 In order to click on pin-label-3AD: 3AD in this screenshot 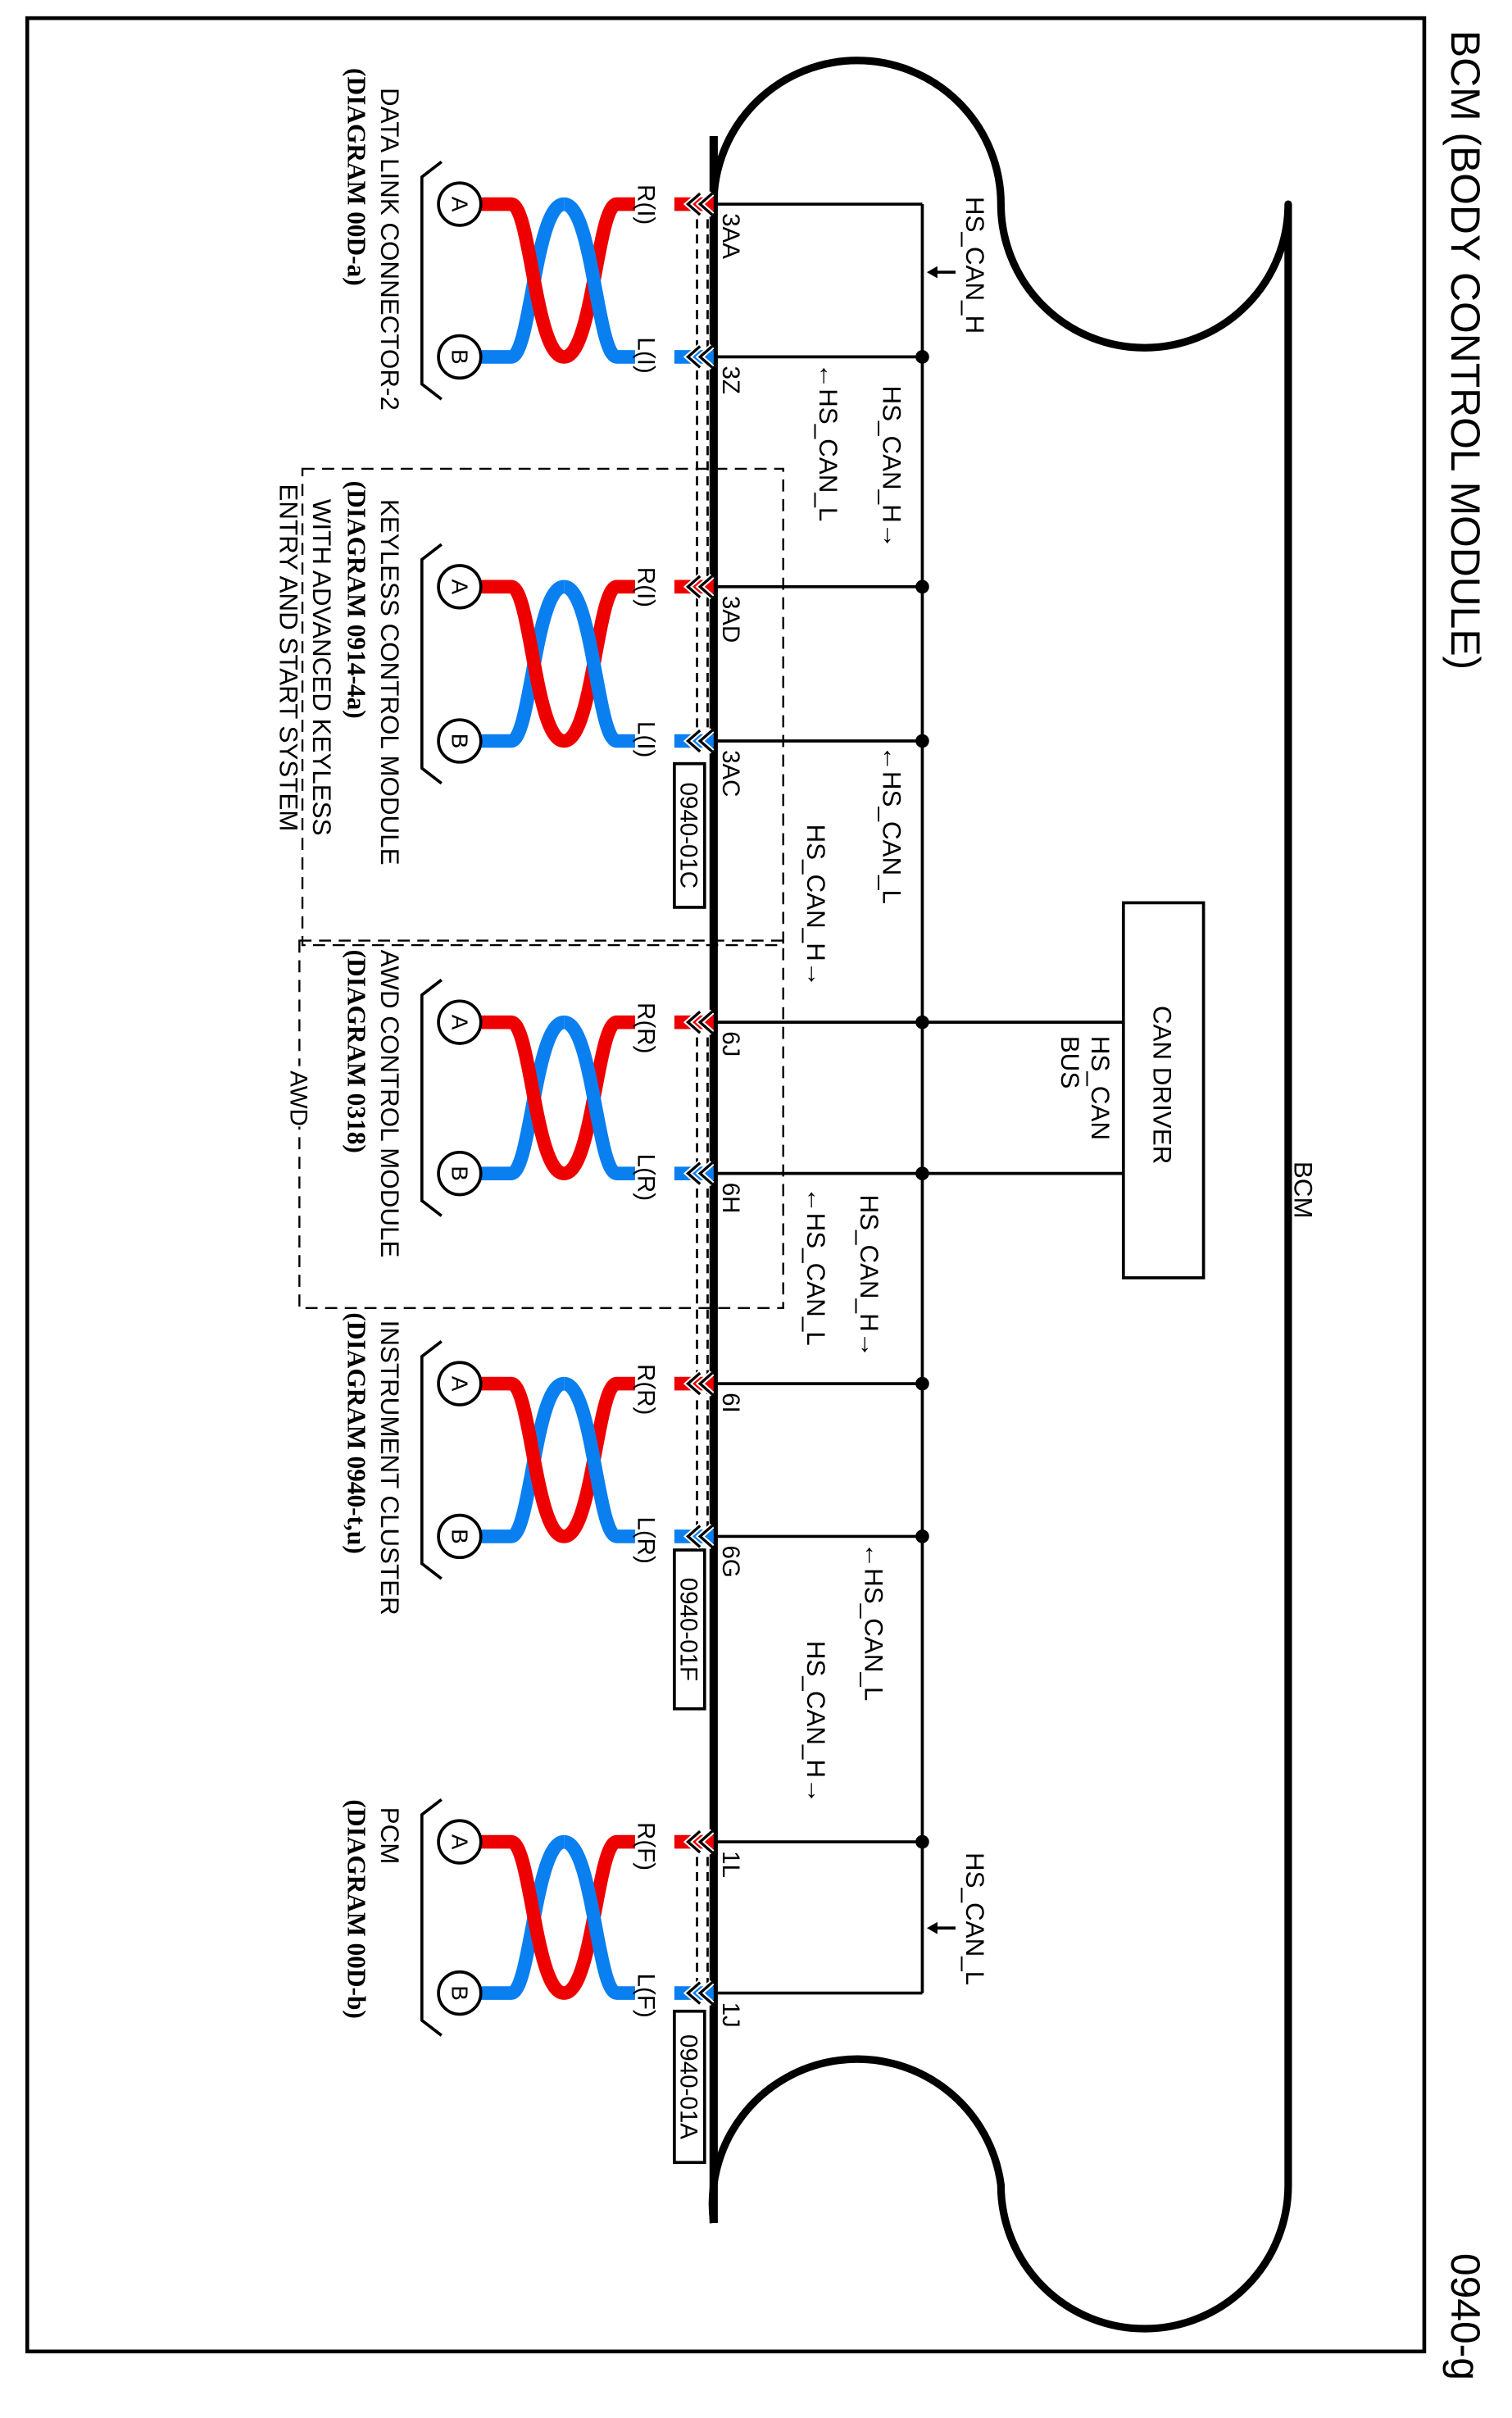, I will do `click(730, 619)`.